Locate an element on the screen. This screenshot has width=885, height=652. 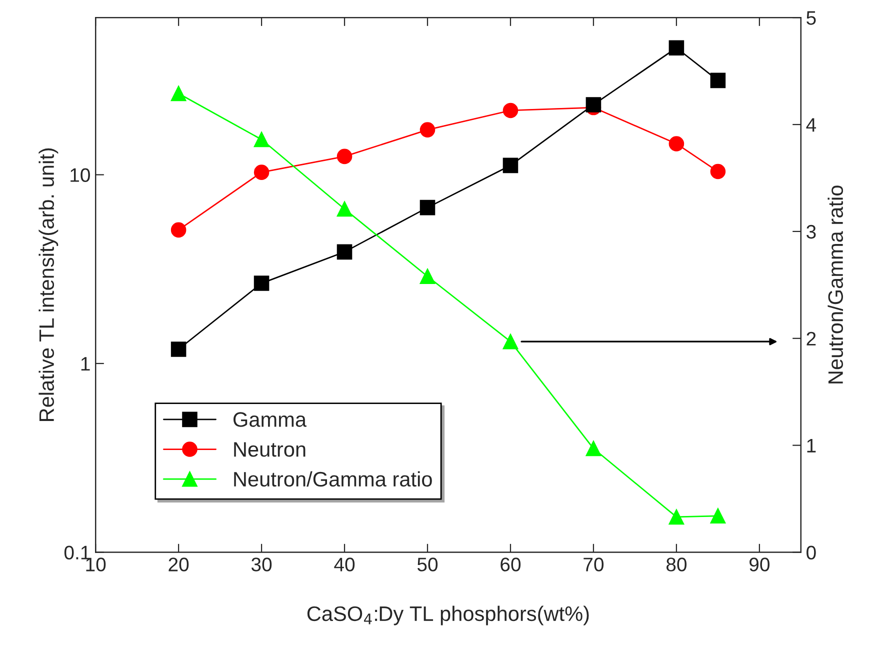
y2-tick-label: 5 is located at coordinates (811, 18).